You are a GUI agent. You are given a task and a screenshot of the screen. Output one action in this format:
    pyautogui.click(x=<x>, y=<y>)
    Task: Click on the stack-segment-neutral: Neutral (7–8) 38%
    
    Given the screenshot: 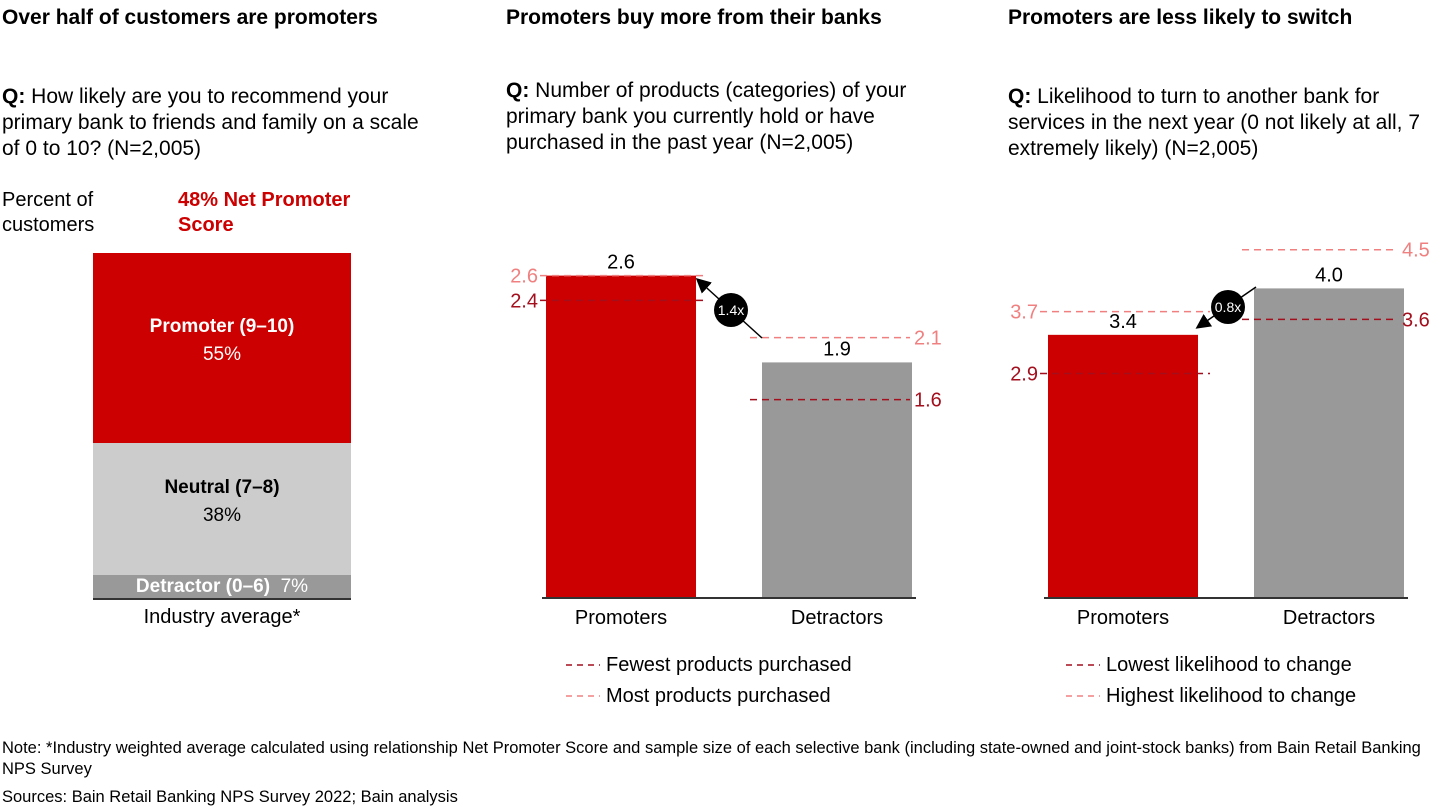 What is the action you would take?
    pyautogui.click(x=222, y=509)
    